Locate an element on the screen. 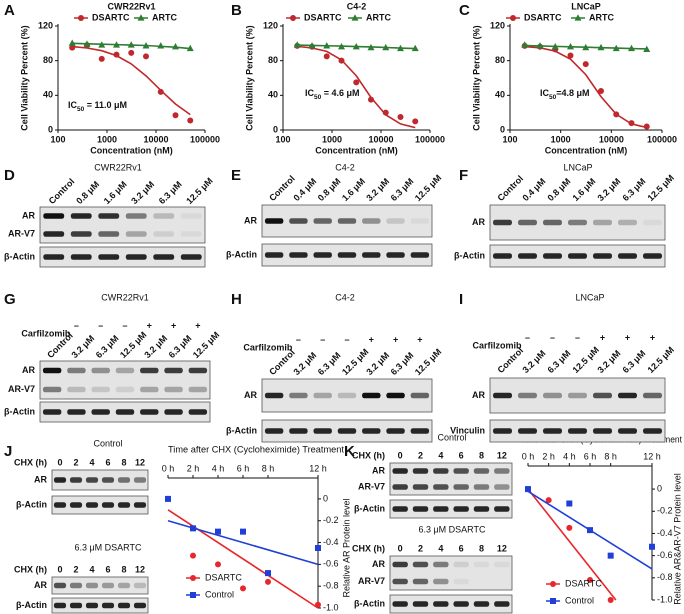  blot-title: LNCaP is located at coordinates (589, 297).